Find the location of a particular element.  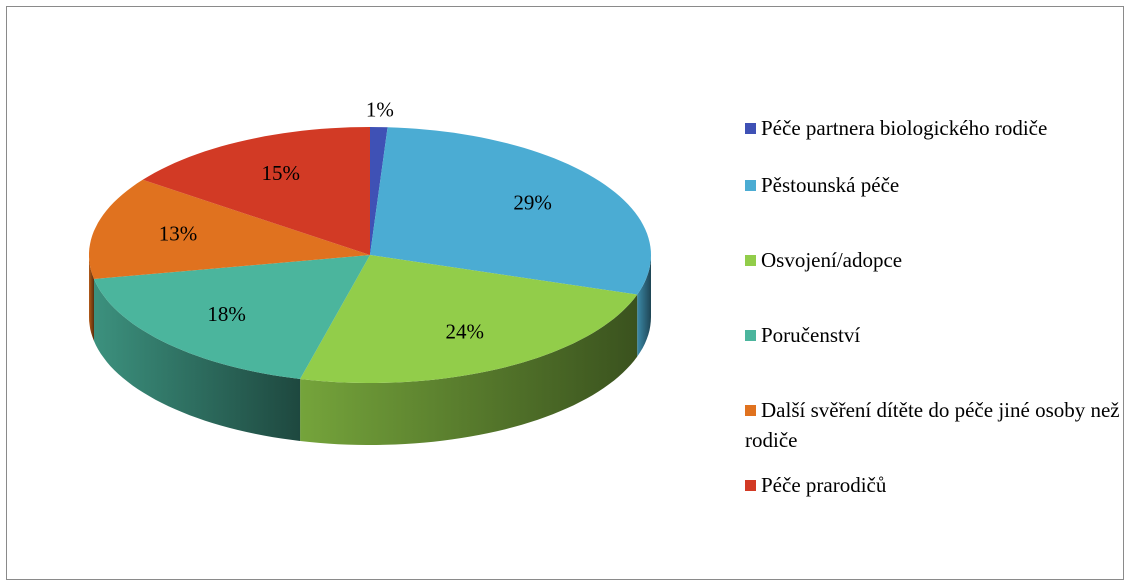

legend-label: Pěstounská péče is located at coordinates (830, 185).